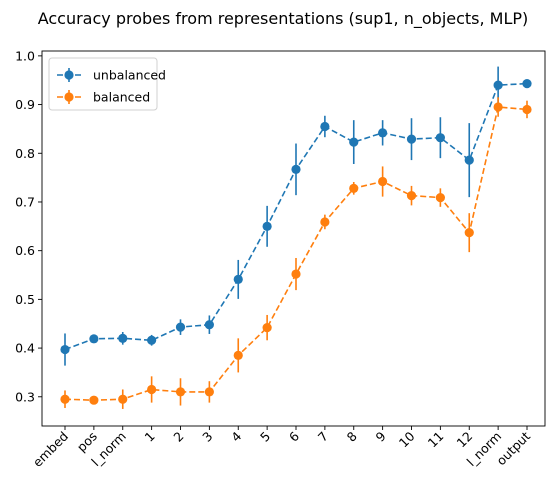  Describe the element at coordinates (25, 299) in the screenshot. I see `y-tick-label: 0.5` at that location.